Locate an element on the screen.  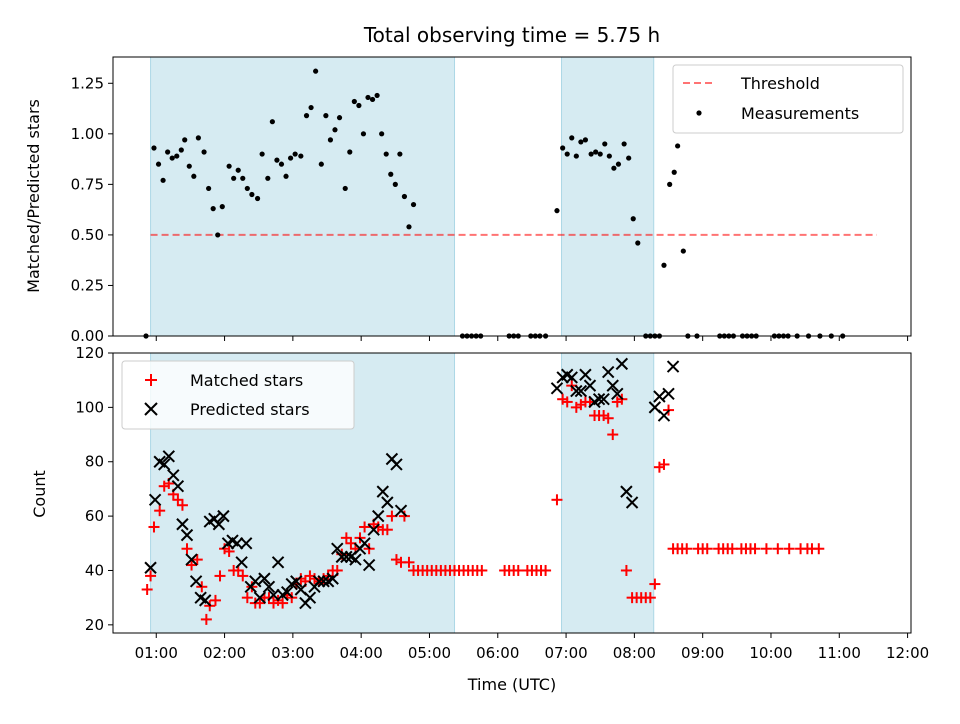
top-y-tick-label: 0.00 is located at coordinates (87, 336).